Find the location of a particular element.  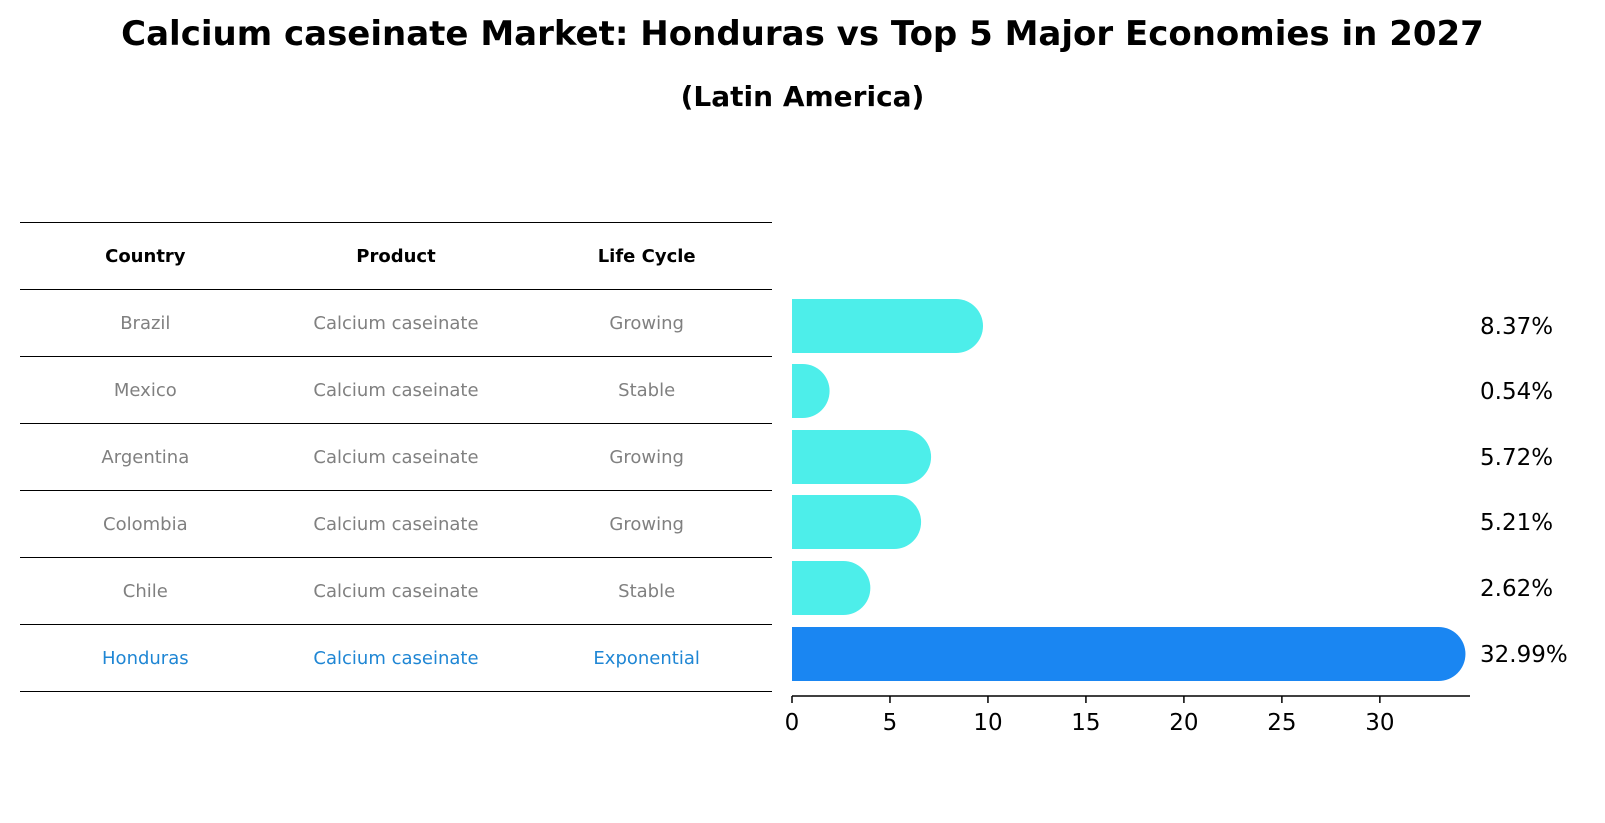

cell-country: Mexico is located at coordinates (145, 390).